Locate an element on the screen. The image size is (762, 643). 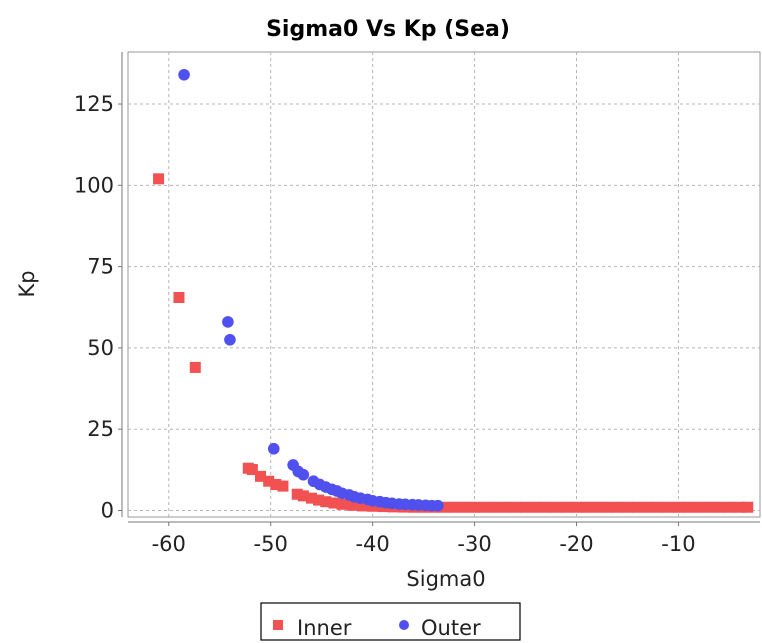
legend-inner-marker is located at coordinates (278, 625).